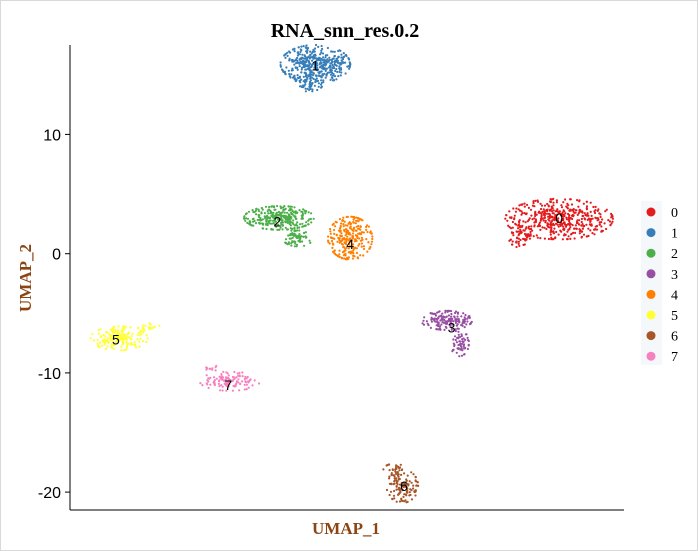 This screenshot has height=551, width=698. I want to click on cluster-0-points, so click(559, 223).